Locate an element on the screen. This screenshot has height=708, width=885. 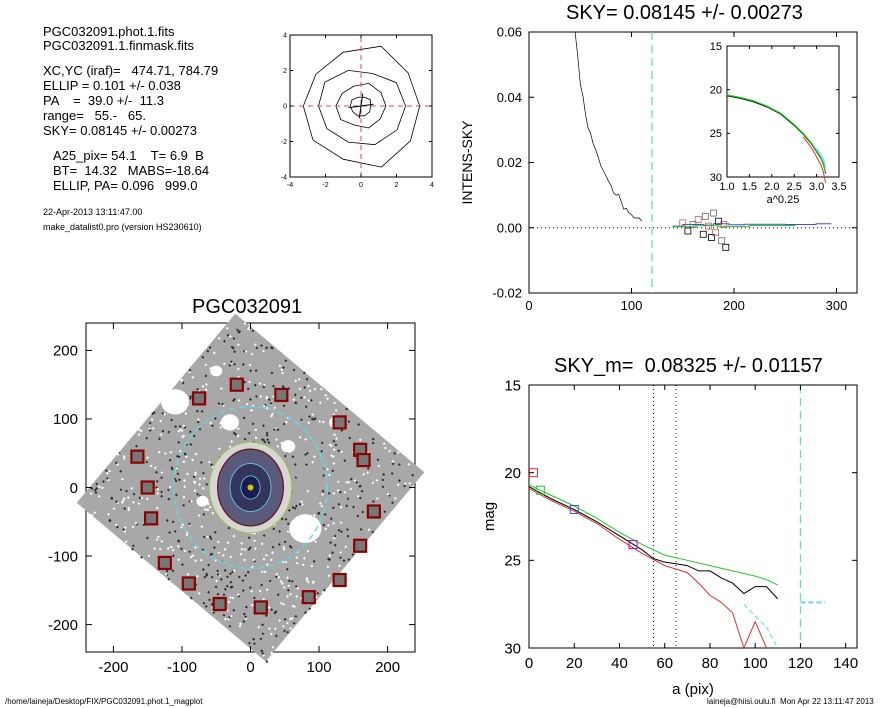
info-bt: BT= 14.32 MABS=-18.64 is located at coordinates (131, 170).